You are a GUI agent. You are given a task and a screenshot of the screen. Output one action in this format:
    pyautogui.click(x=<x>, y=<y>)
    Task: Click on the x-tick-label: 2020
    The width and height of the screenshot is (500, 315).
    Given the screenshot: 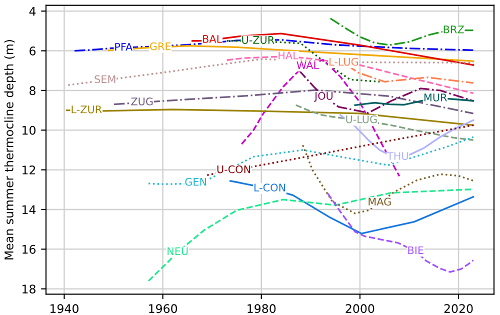 What is the action you would take?
    pyautogui.click(x=458, y=309)
    